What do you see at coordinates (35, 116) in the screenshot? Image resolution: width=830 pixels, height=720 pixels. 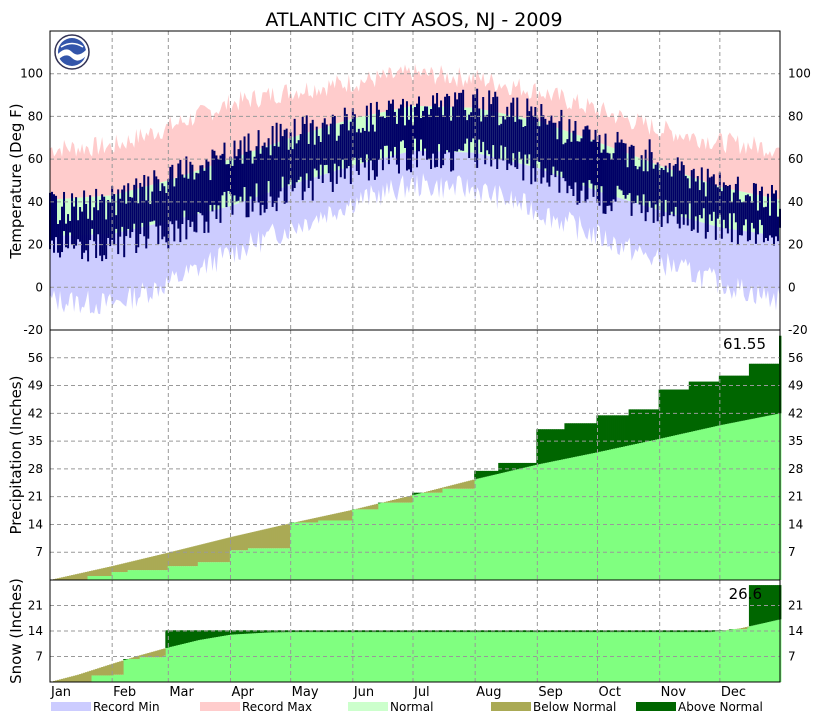 I see `temperature-tick-label-left: 80` at bounding box center [35, 116].